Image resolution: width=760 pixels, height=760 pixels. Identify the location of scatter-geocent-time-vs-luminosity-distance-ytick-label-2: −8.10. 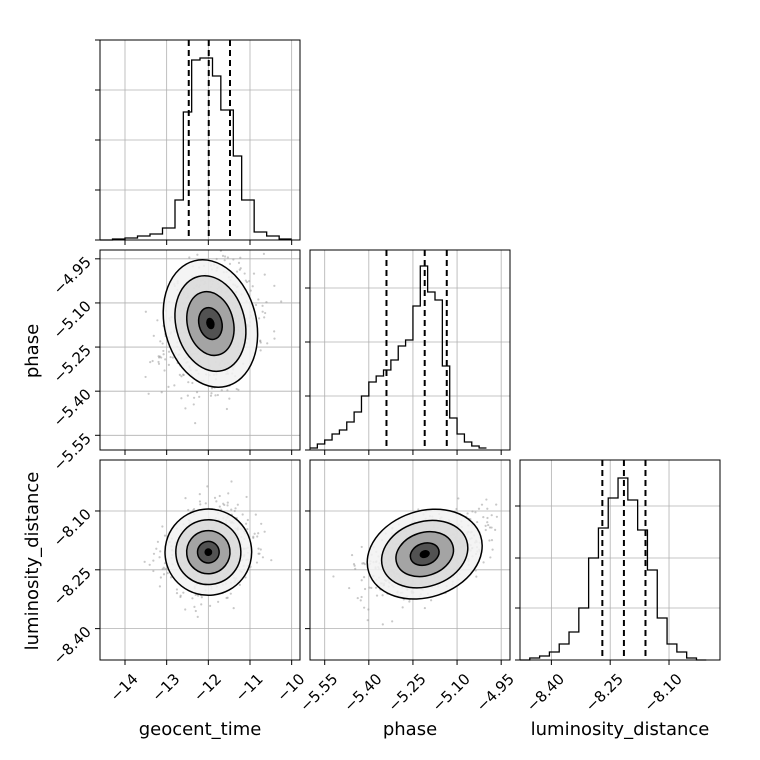
(72, 527).